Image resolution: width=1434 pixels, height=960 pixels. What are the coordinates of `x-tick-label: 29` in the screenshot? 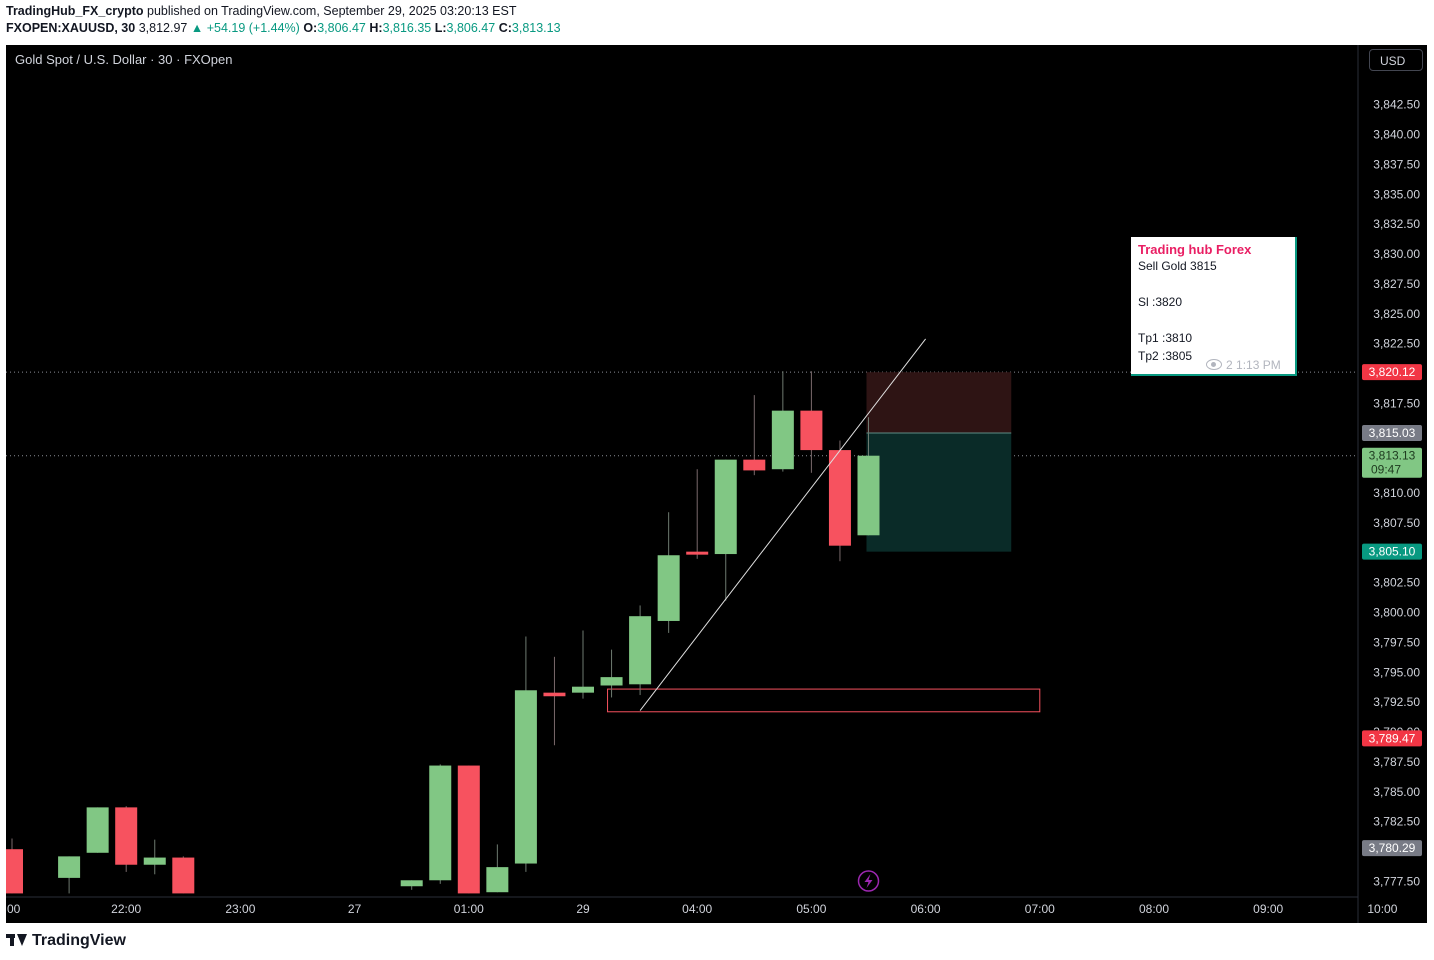 It's located at (583, 909).